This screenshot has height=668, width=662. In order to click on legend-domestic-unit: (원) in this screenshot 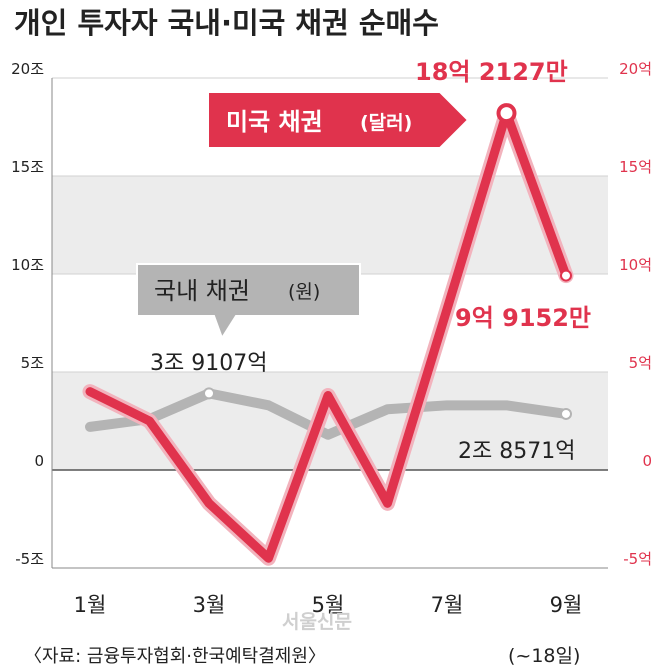, I will do `click(304, 292)`.